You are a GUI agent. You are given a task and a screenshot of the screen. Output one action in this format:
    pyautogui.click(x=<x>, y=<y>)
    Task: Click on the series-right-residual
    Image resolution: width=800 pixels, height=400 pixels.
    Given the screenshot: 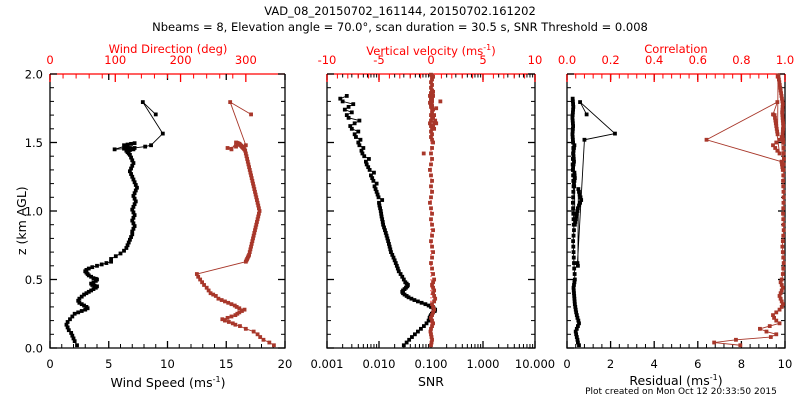 What is the action you would take?
    pyautogui.click(x=593, y=222)
    